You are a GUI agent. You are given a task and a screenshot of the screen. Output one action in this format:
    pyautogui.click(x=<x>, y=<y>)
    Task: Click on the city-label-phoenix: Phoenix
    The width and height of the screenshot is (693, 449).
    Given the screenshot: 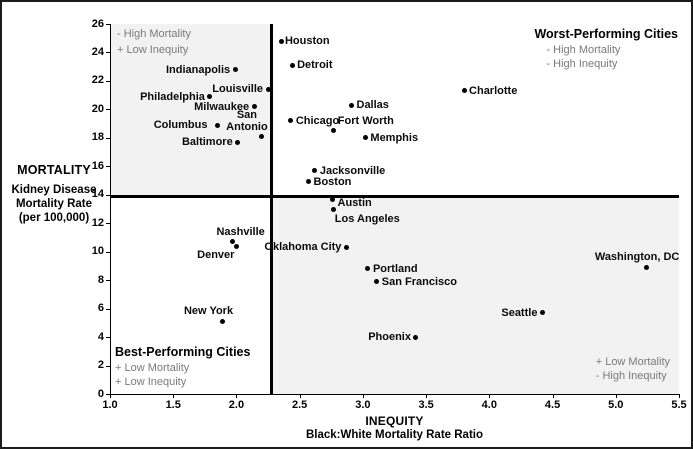 What is the action you would take?
    pyautogui.click(x=389, y=337)
    